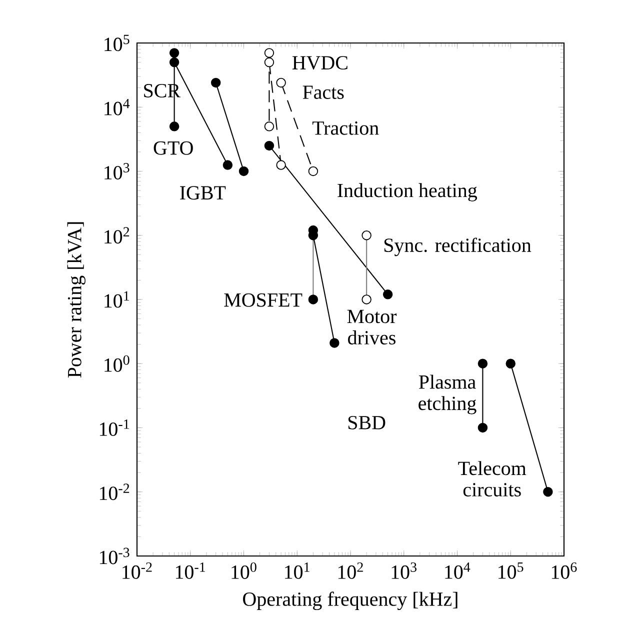 Image resolution: width=634 pixels, height=630 pixels. I want to click on annotation: Motor drives, so click(372, 327).